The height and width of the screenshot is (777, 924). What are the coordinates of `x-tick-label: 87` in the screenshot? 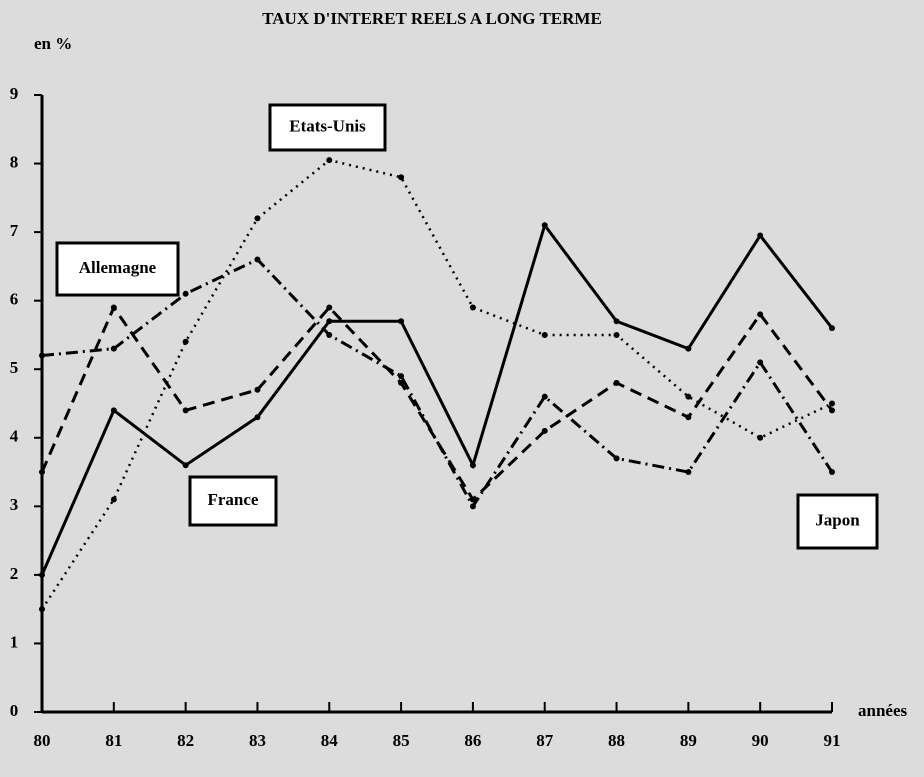 It's located at (545, 740).